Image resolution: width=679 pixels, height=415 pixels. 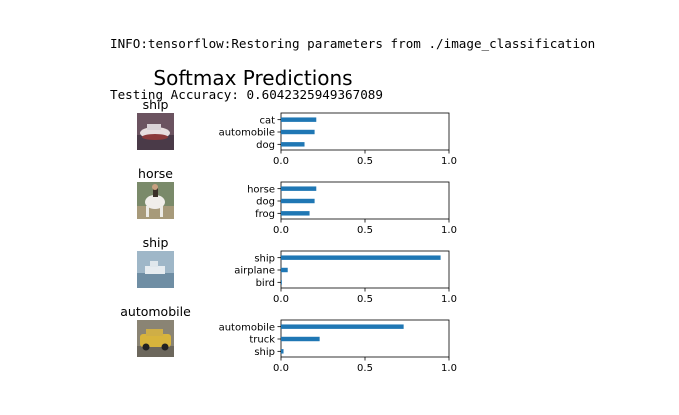 I want to click on console-accuracy-line: Testing Accuracy: 0.6042325949367089, so click(x=246, y=94).